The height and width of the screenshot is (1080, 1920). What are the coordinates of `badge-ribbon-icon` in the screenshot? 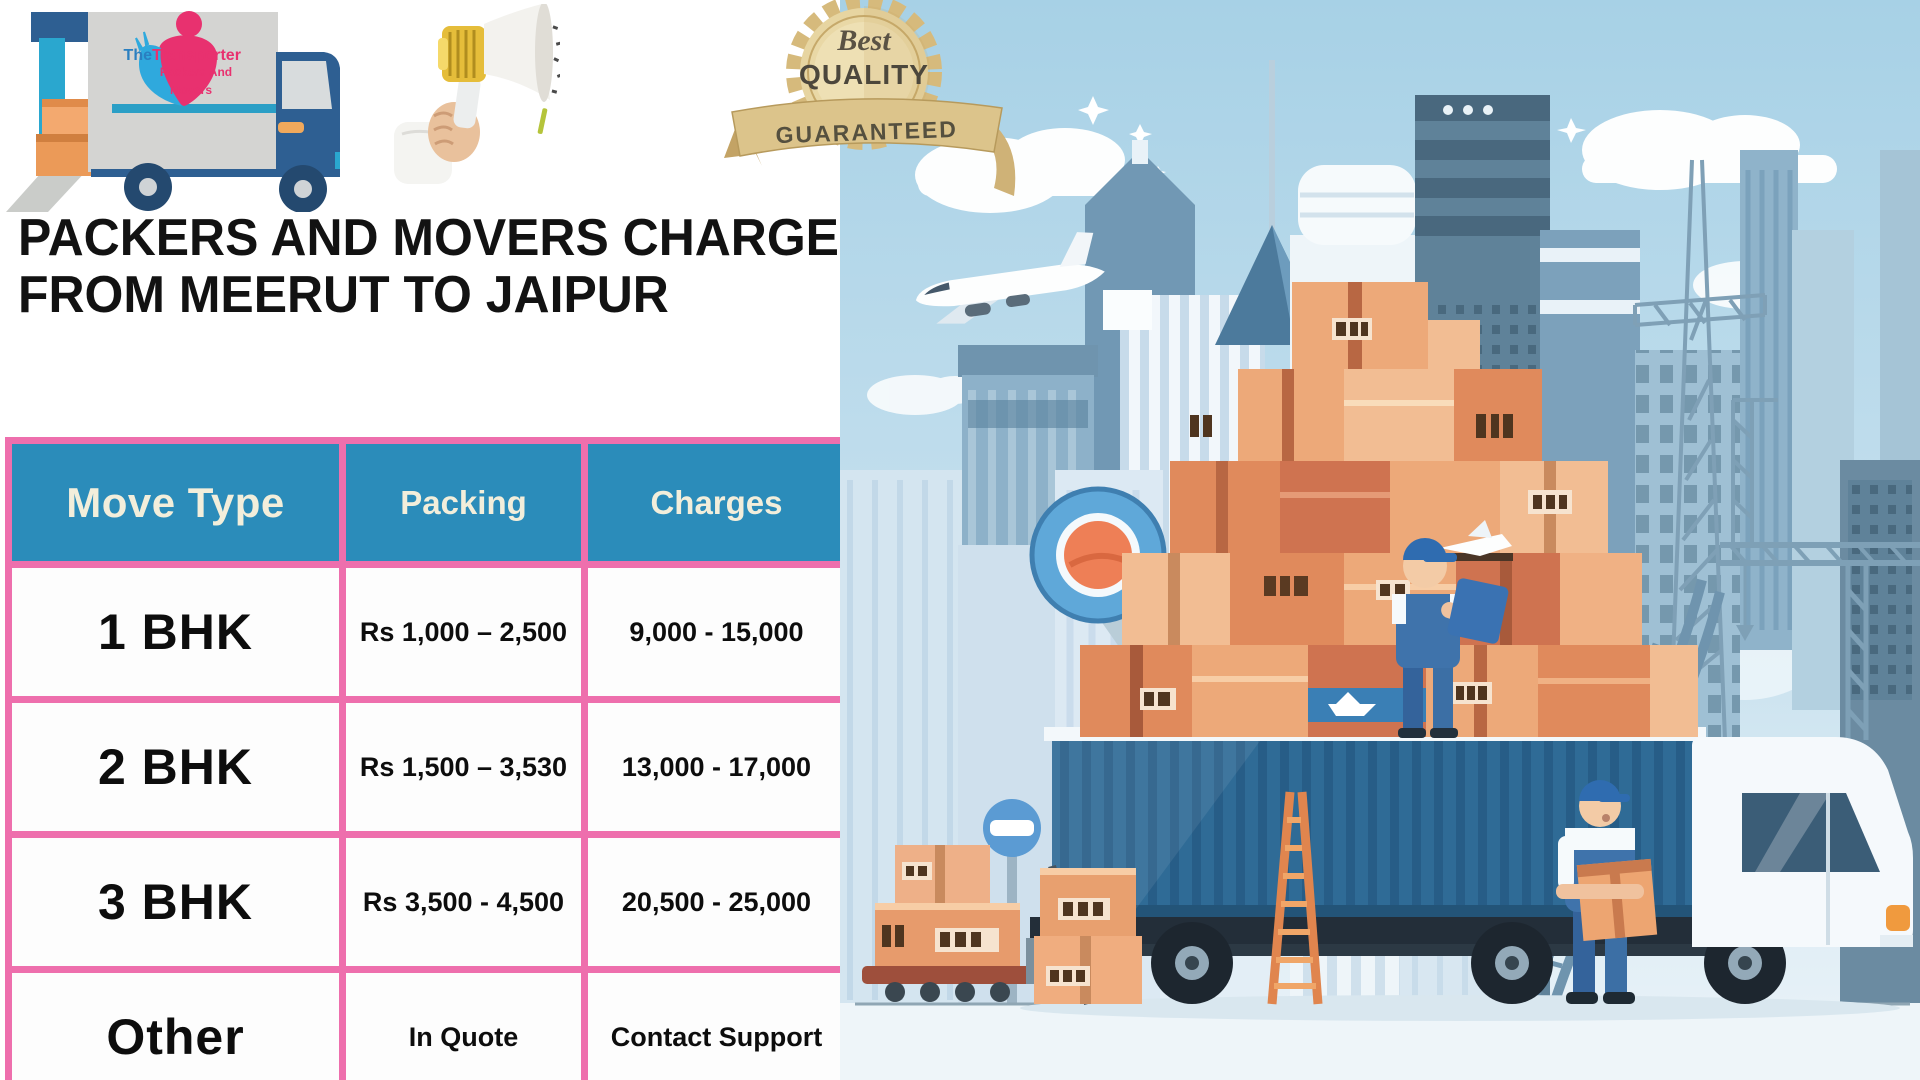 It's located at (870, 147).